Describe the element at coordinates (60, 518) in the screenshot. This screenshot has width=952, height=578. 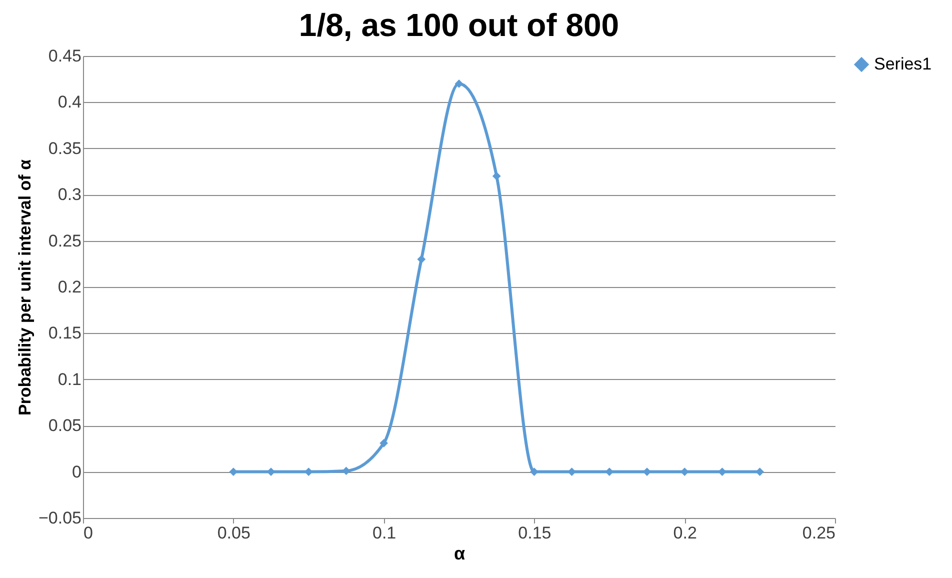
I see `y-tick-label: −0.05` at that location.